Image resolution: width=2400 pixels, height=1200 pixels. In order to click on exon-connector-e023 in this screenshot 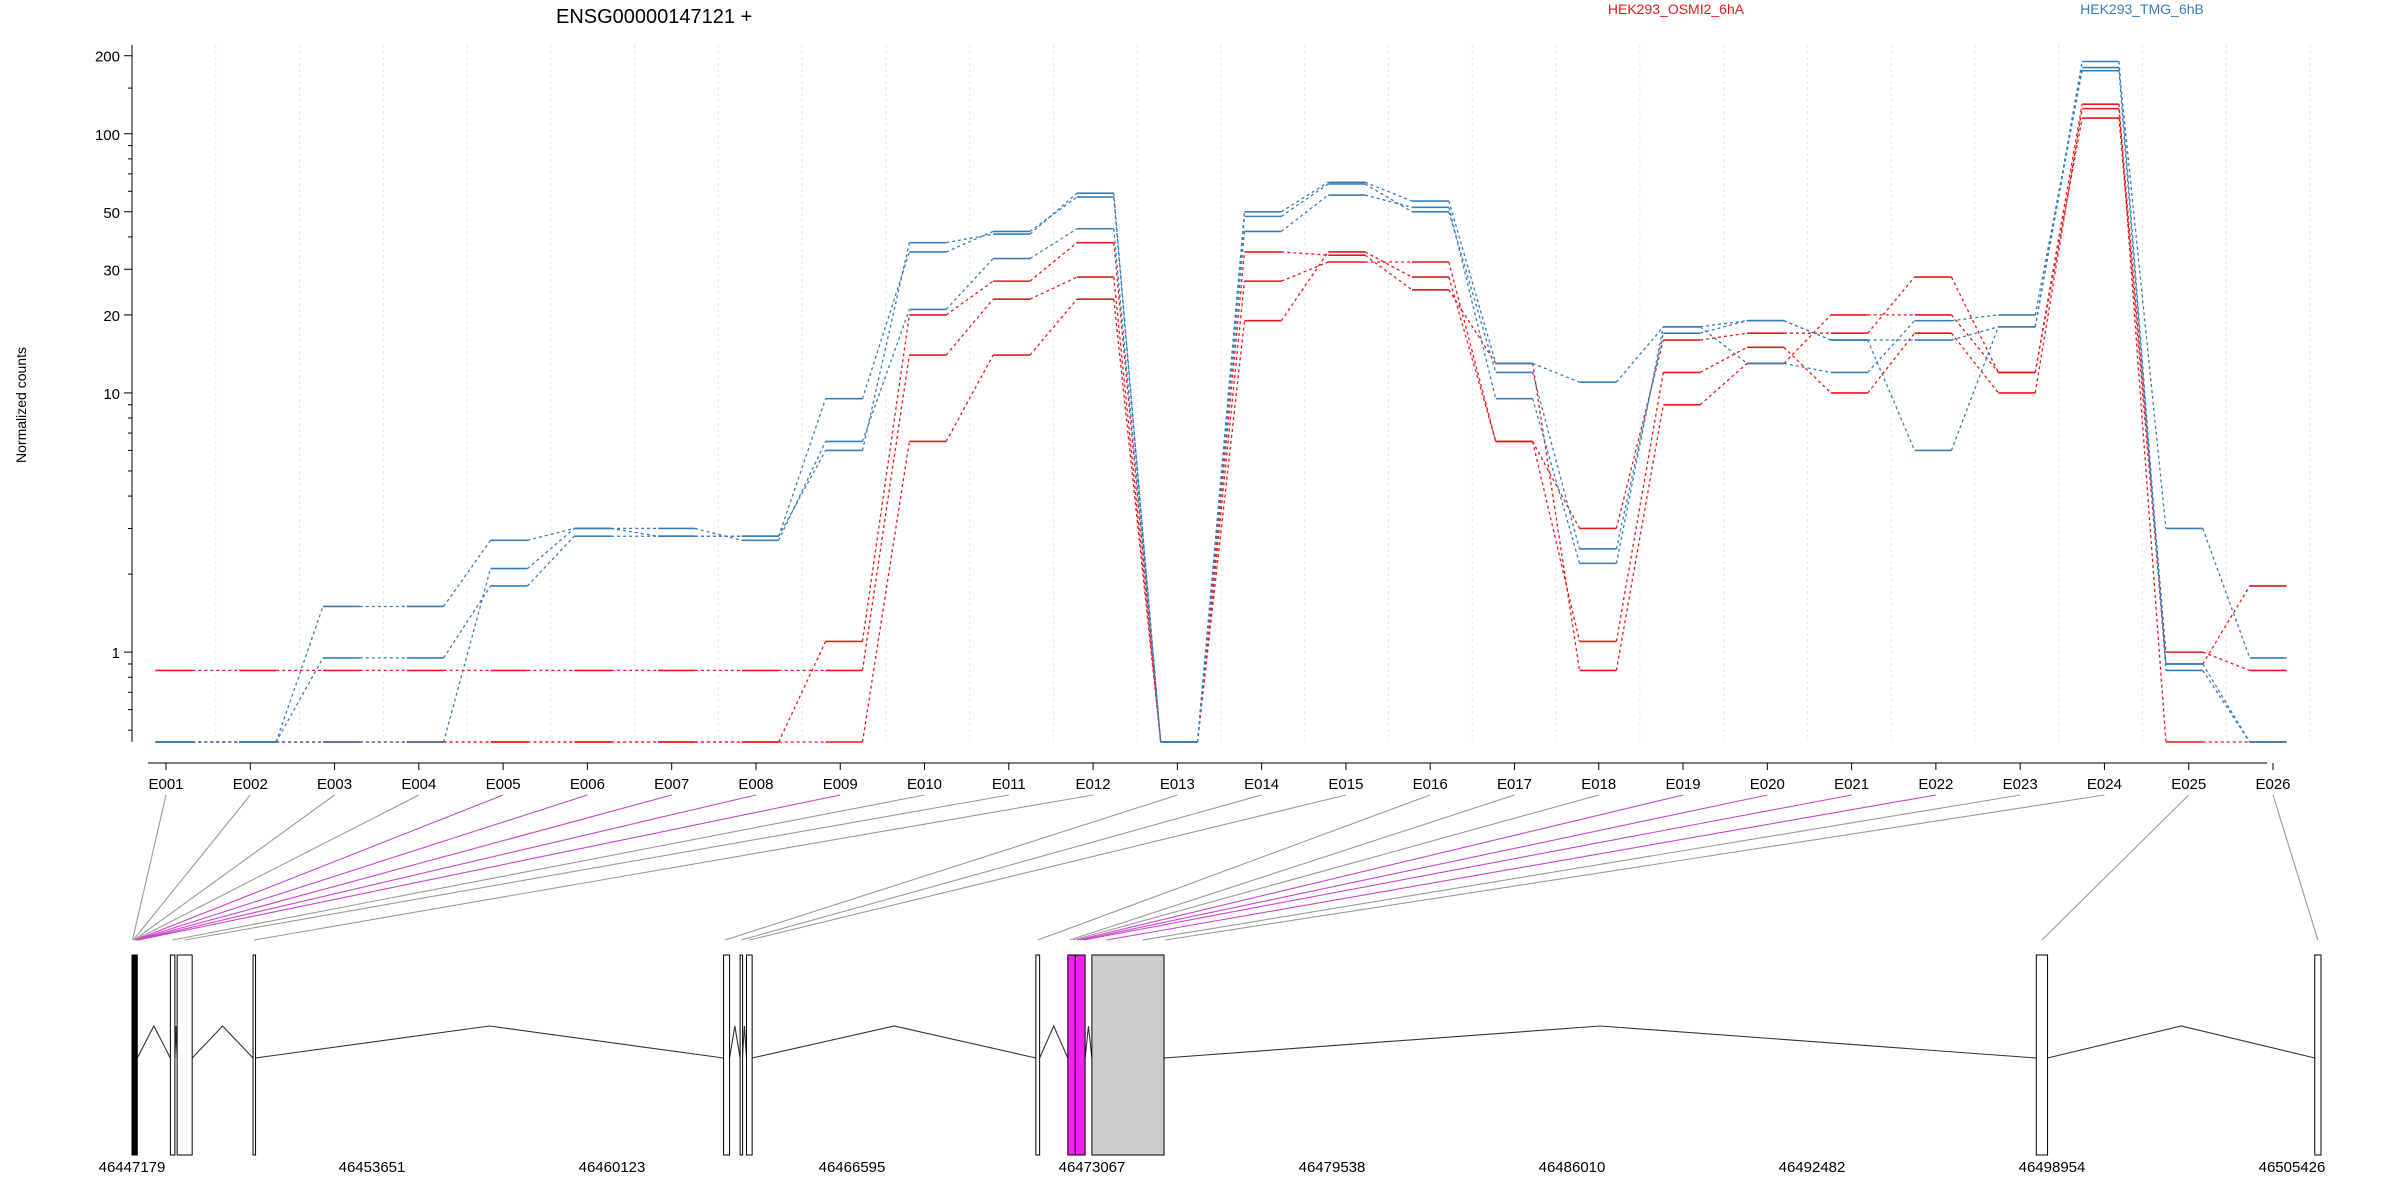, I will do `click(1581, 867)`.